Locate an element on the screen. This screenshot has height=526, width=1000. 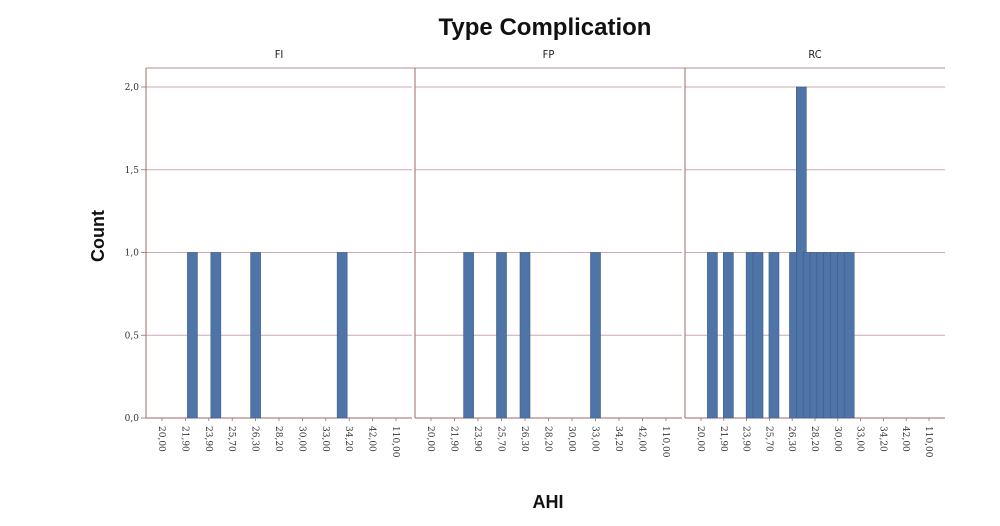
x-axis-title: AHI is located at coordinates (548, 502).